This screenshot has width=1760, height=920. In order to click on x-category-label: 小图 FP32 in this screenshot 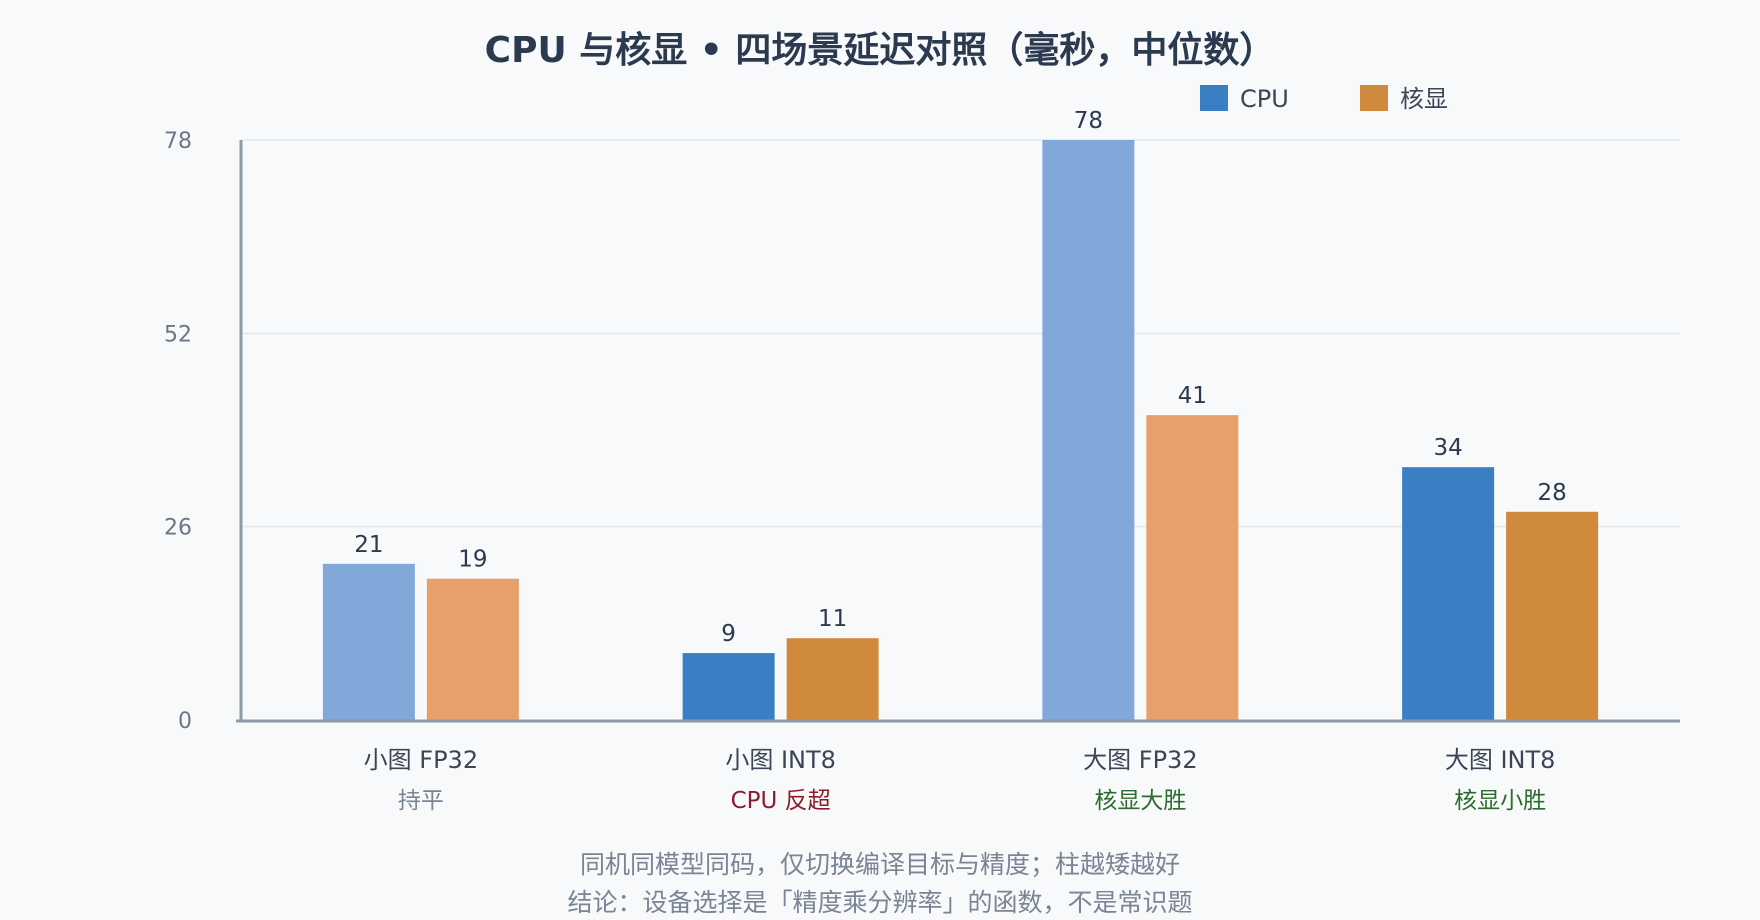, I will do `click(421, 760)`.